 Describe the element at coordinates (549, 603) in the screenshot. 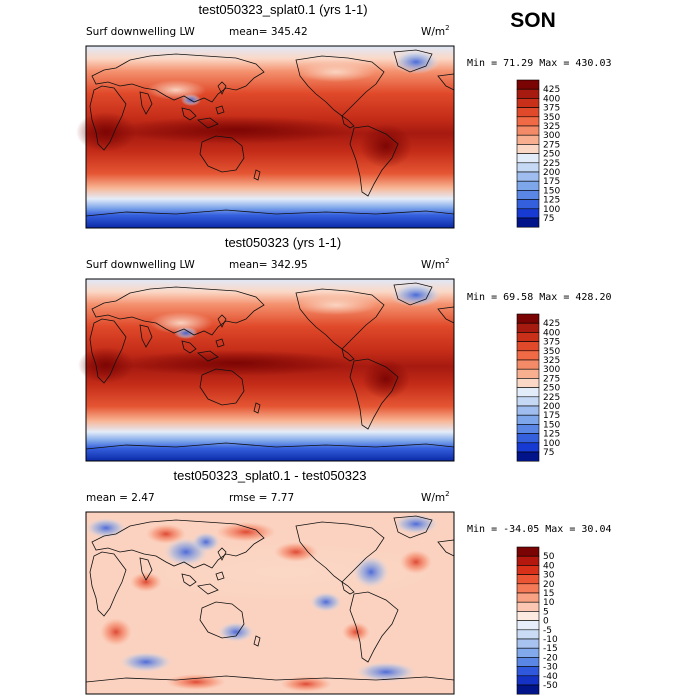

I see `colorbar-tick-label: 10` at that location.